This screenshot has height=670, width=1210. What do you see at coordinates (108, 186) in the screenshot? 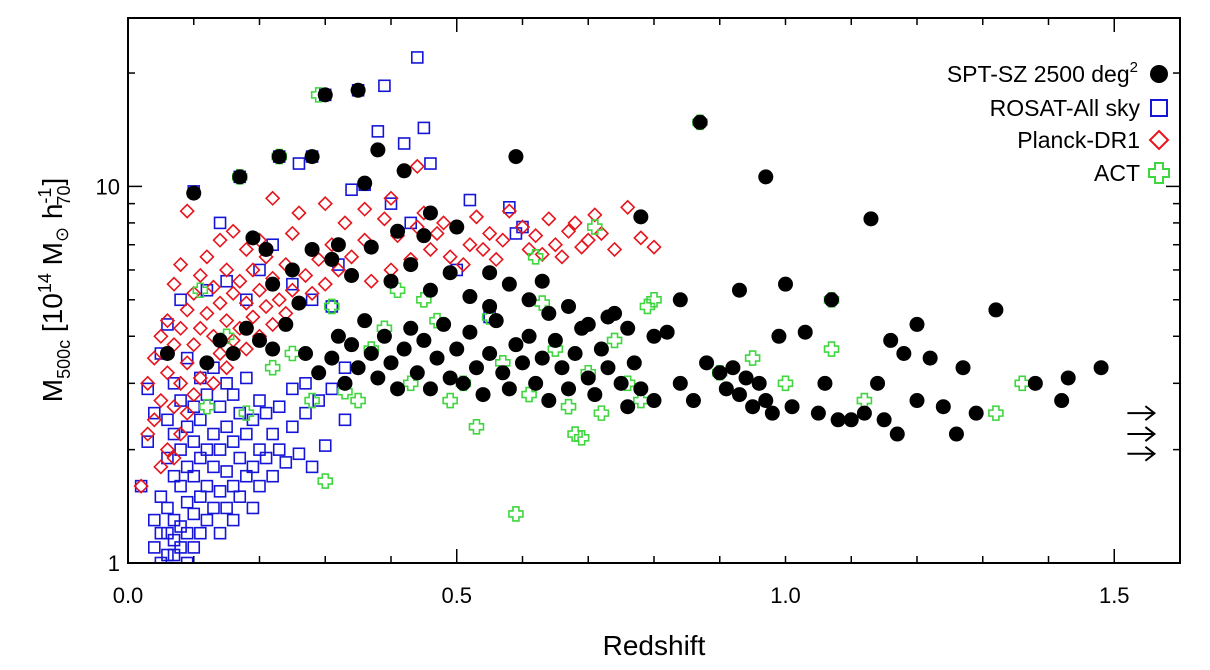
I see `y-tick-label: 10` at bounding box center [108, 186].